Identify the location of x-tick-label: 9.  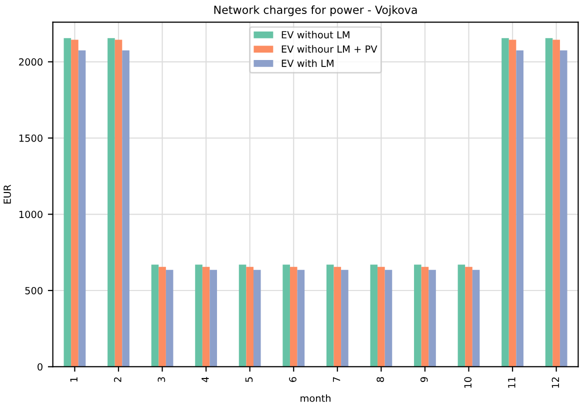
(424, 379).